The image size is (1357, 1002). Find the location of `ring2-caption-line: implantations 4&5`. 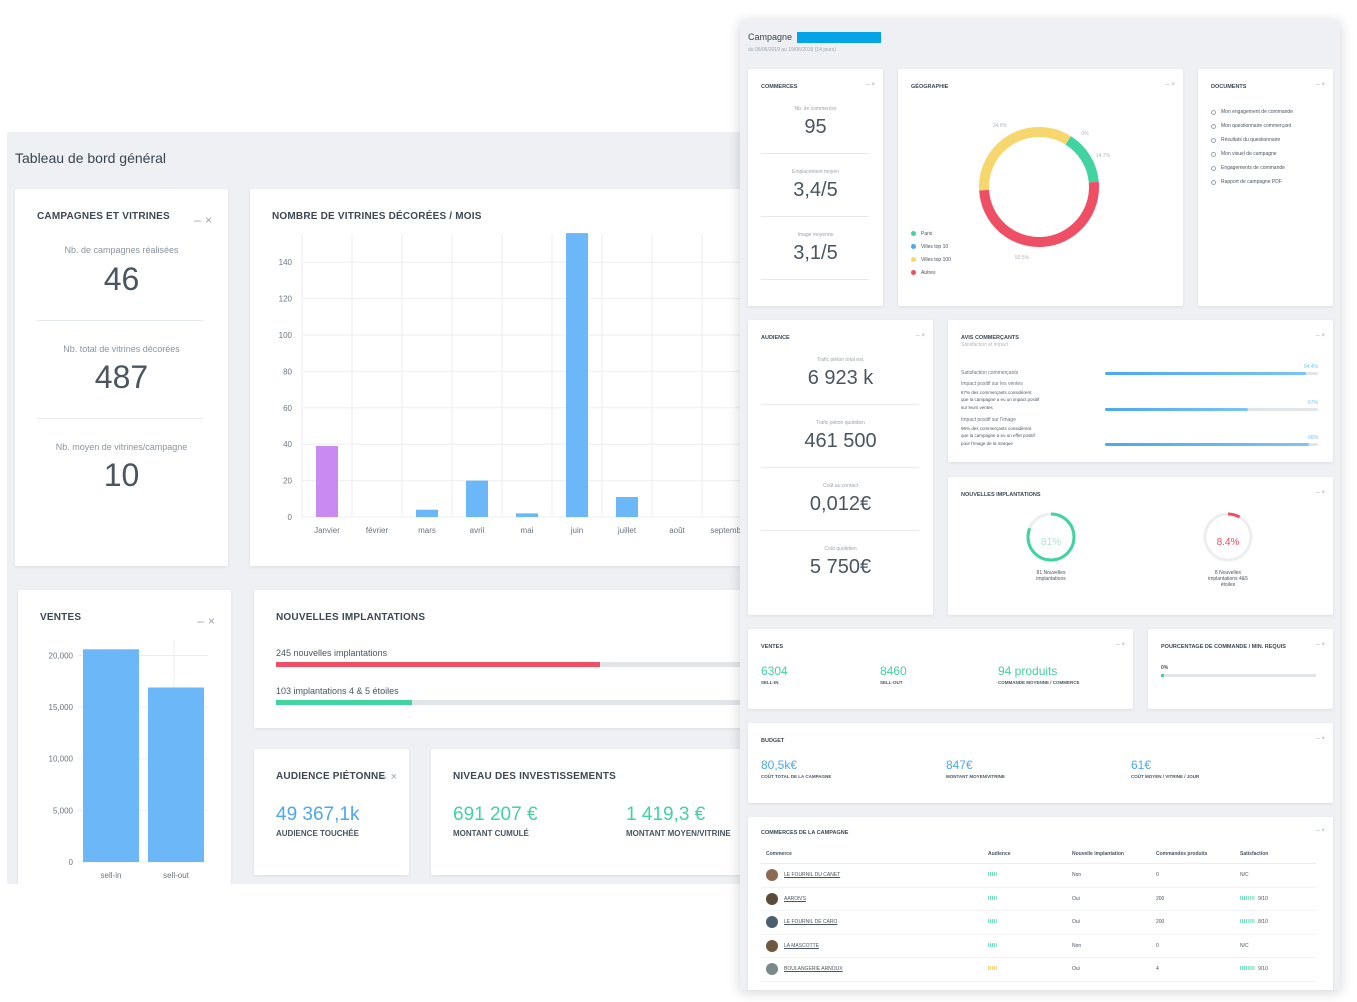

ring2-caption-line: implantations 4&5 is located at coordinates (1228, 579).